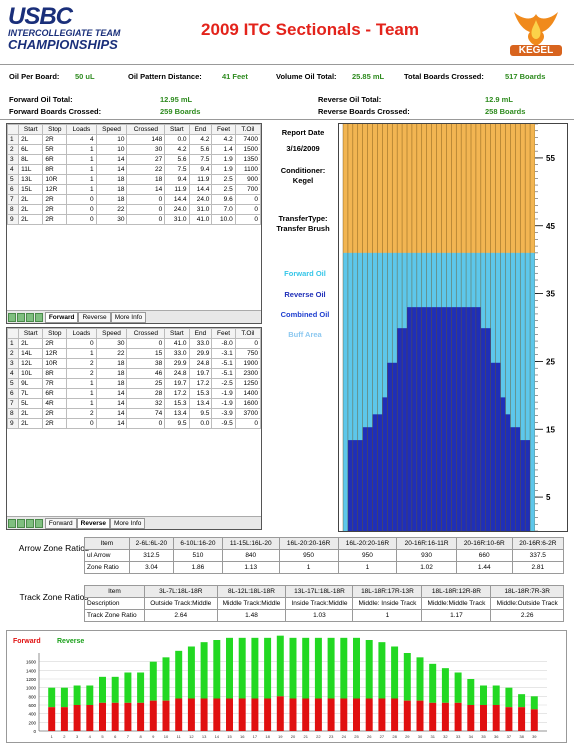 The width and height of the screenshot is (574, 748). I want to click on forward-oil-board, so click(360, 391).